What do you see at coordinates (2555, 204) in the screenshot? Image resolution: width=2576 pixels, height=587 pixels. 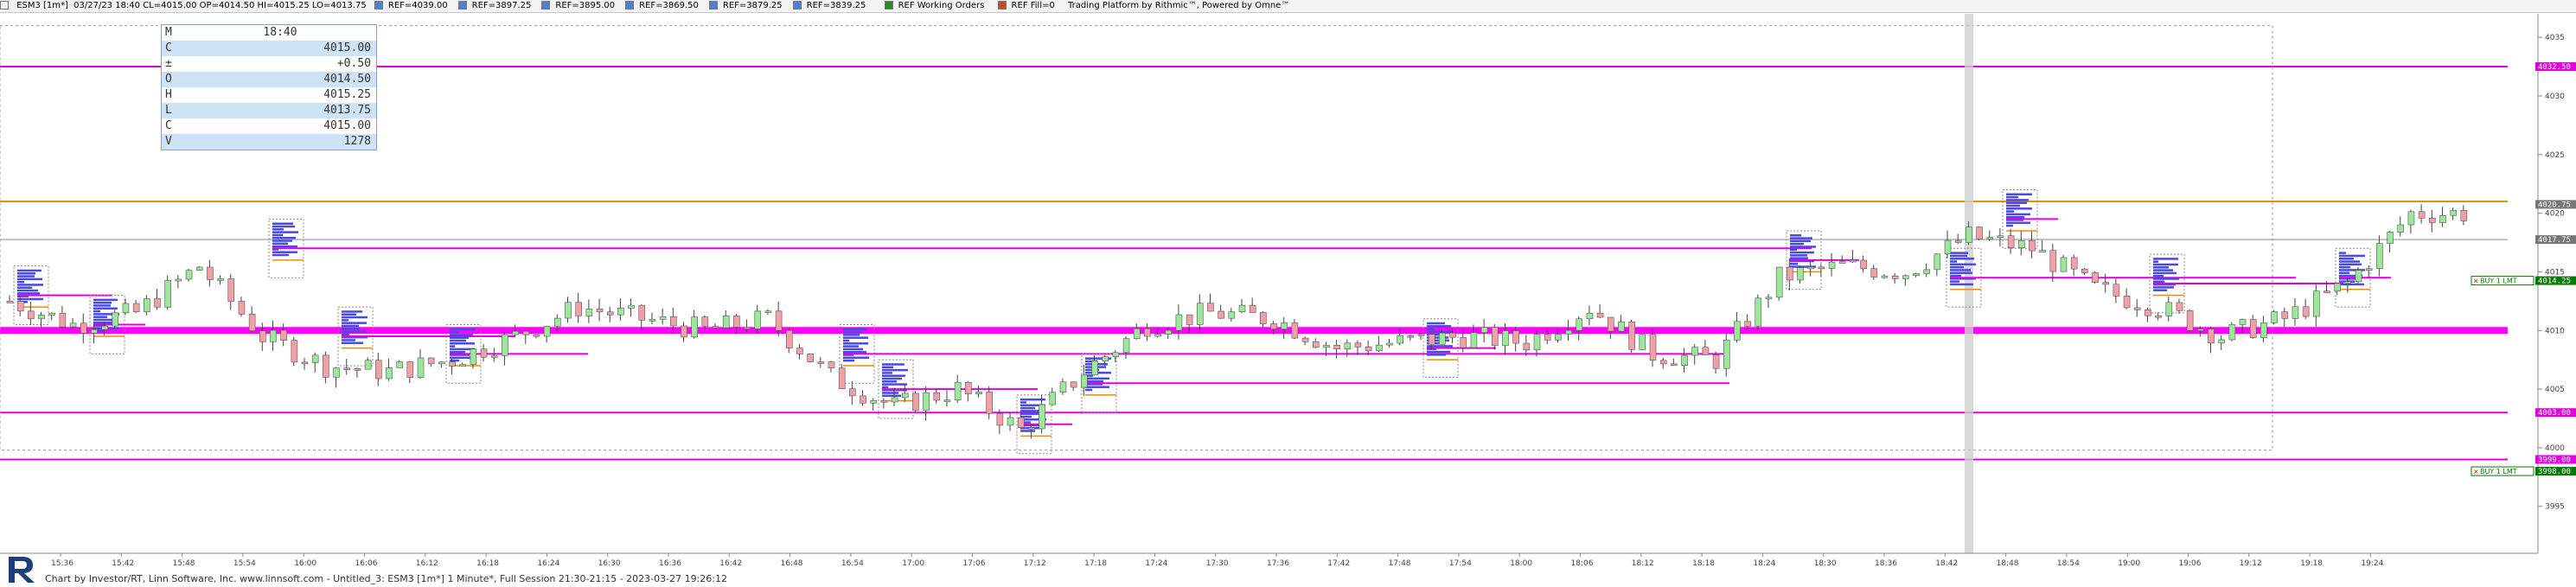 I see `price-tag` at bounding box center [2555, 204].